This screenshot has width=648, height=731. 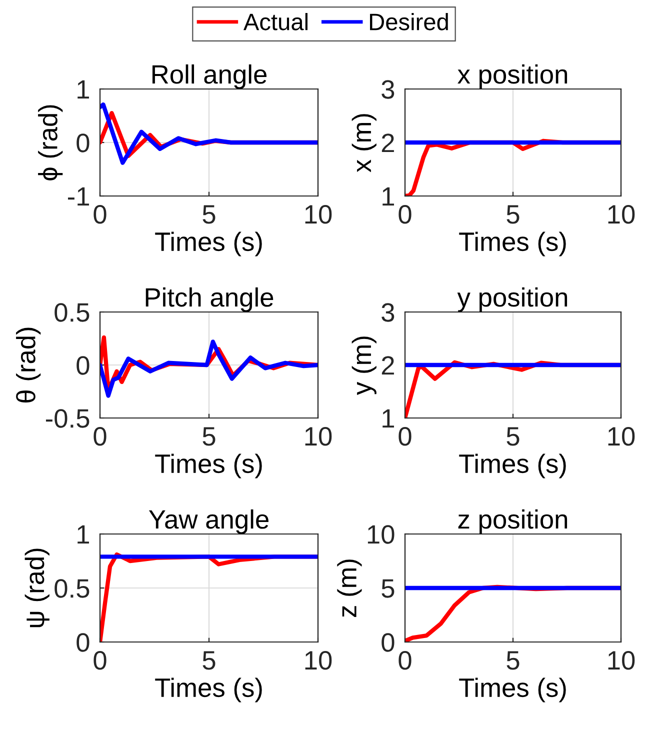 What do you see at coordinates (349, 588) in the screenshot?
I see `y-axis-title: z (m)` at bounding box center [349, 588].